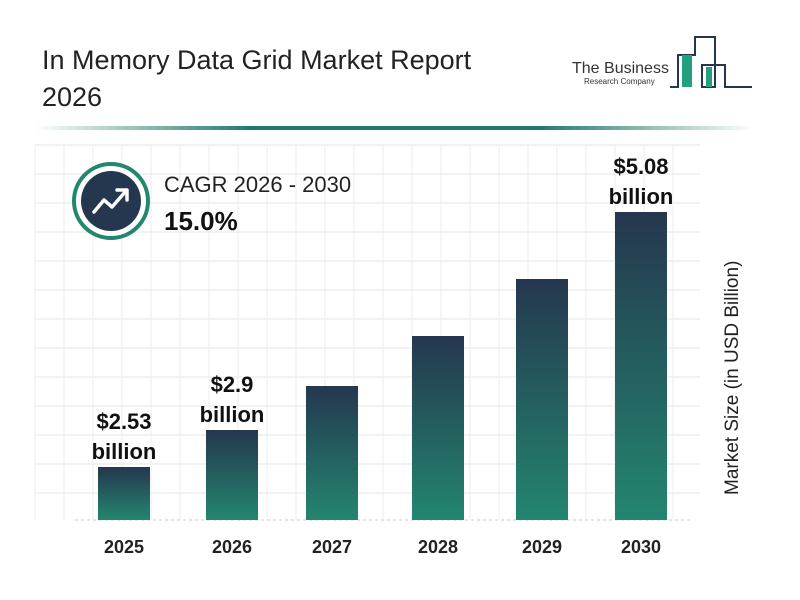  Describe the element at coordinates (542, 547) in the screenshot. I see `x-tick-label: 2029` at that location.